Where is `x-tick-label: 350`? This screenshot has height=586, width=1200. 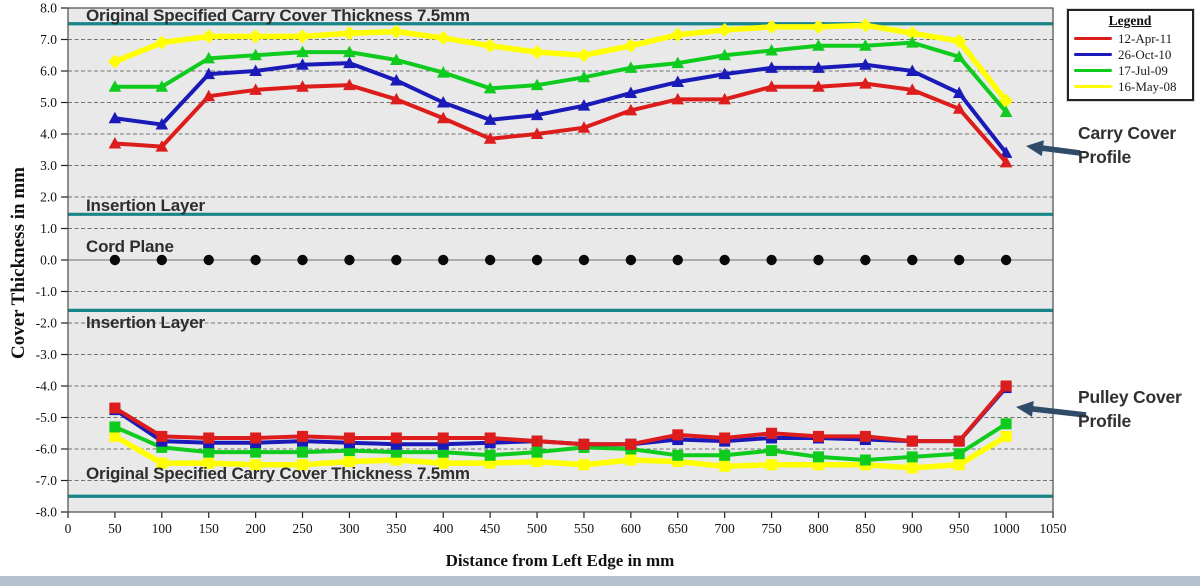 x-tick-label: 350 is located at coordinates (396, 528).